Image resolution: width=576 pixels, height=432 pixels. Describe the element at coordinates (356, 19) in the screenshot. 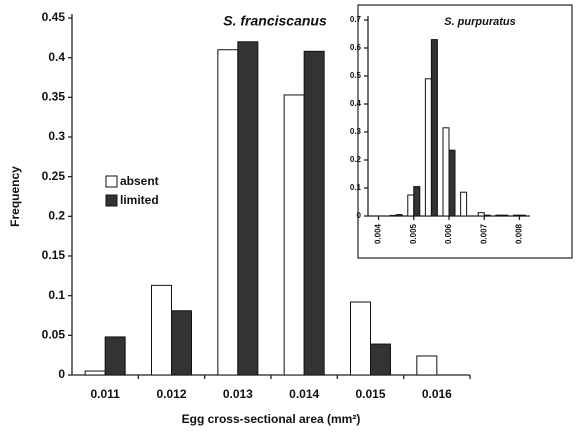

I see `y-tick-label: 0.7` at that location.